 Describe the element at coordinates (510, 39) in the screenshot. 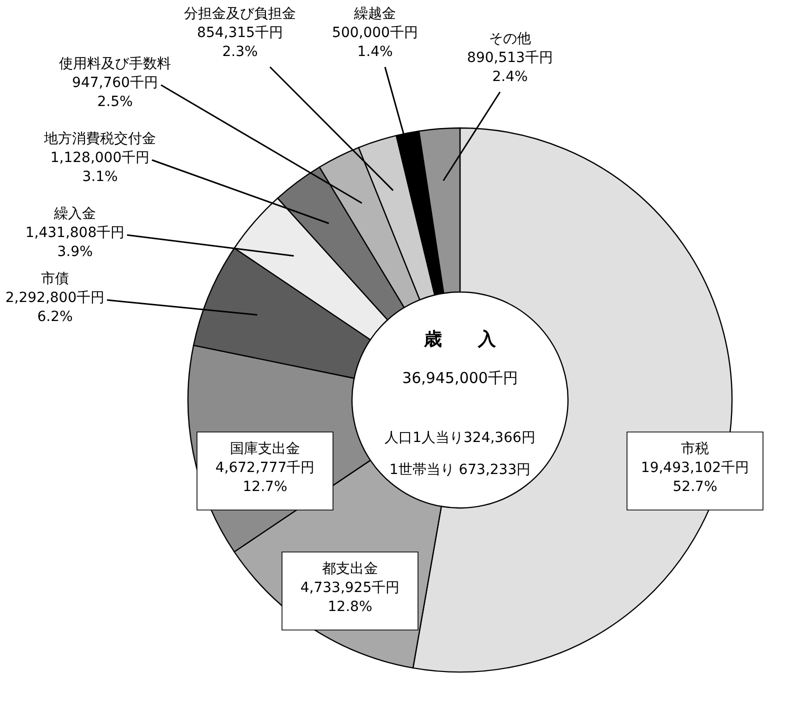

I see `slice-label: その他` at that location.